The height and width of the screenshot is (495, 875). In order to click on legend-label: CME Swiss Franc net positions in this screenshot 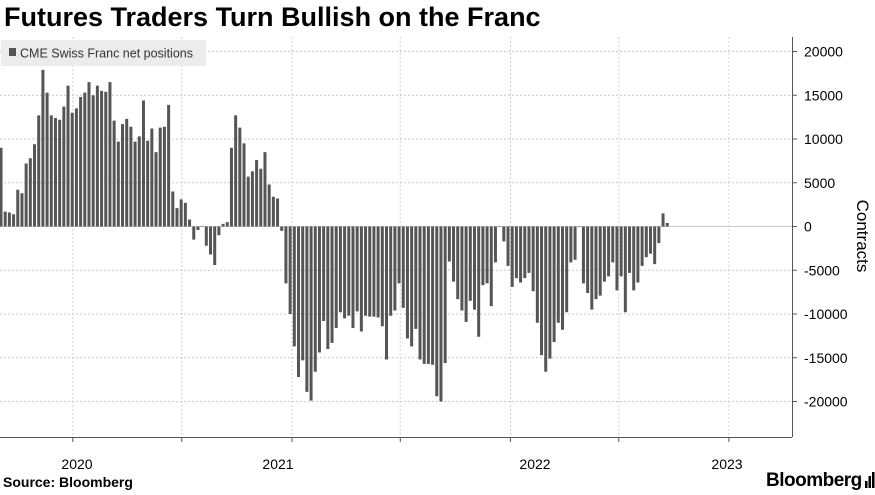, I will do `click(106, 54)`.